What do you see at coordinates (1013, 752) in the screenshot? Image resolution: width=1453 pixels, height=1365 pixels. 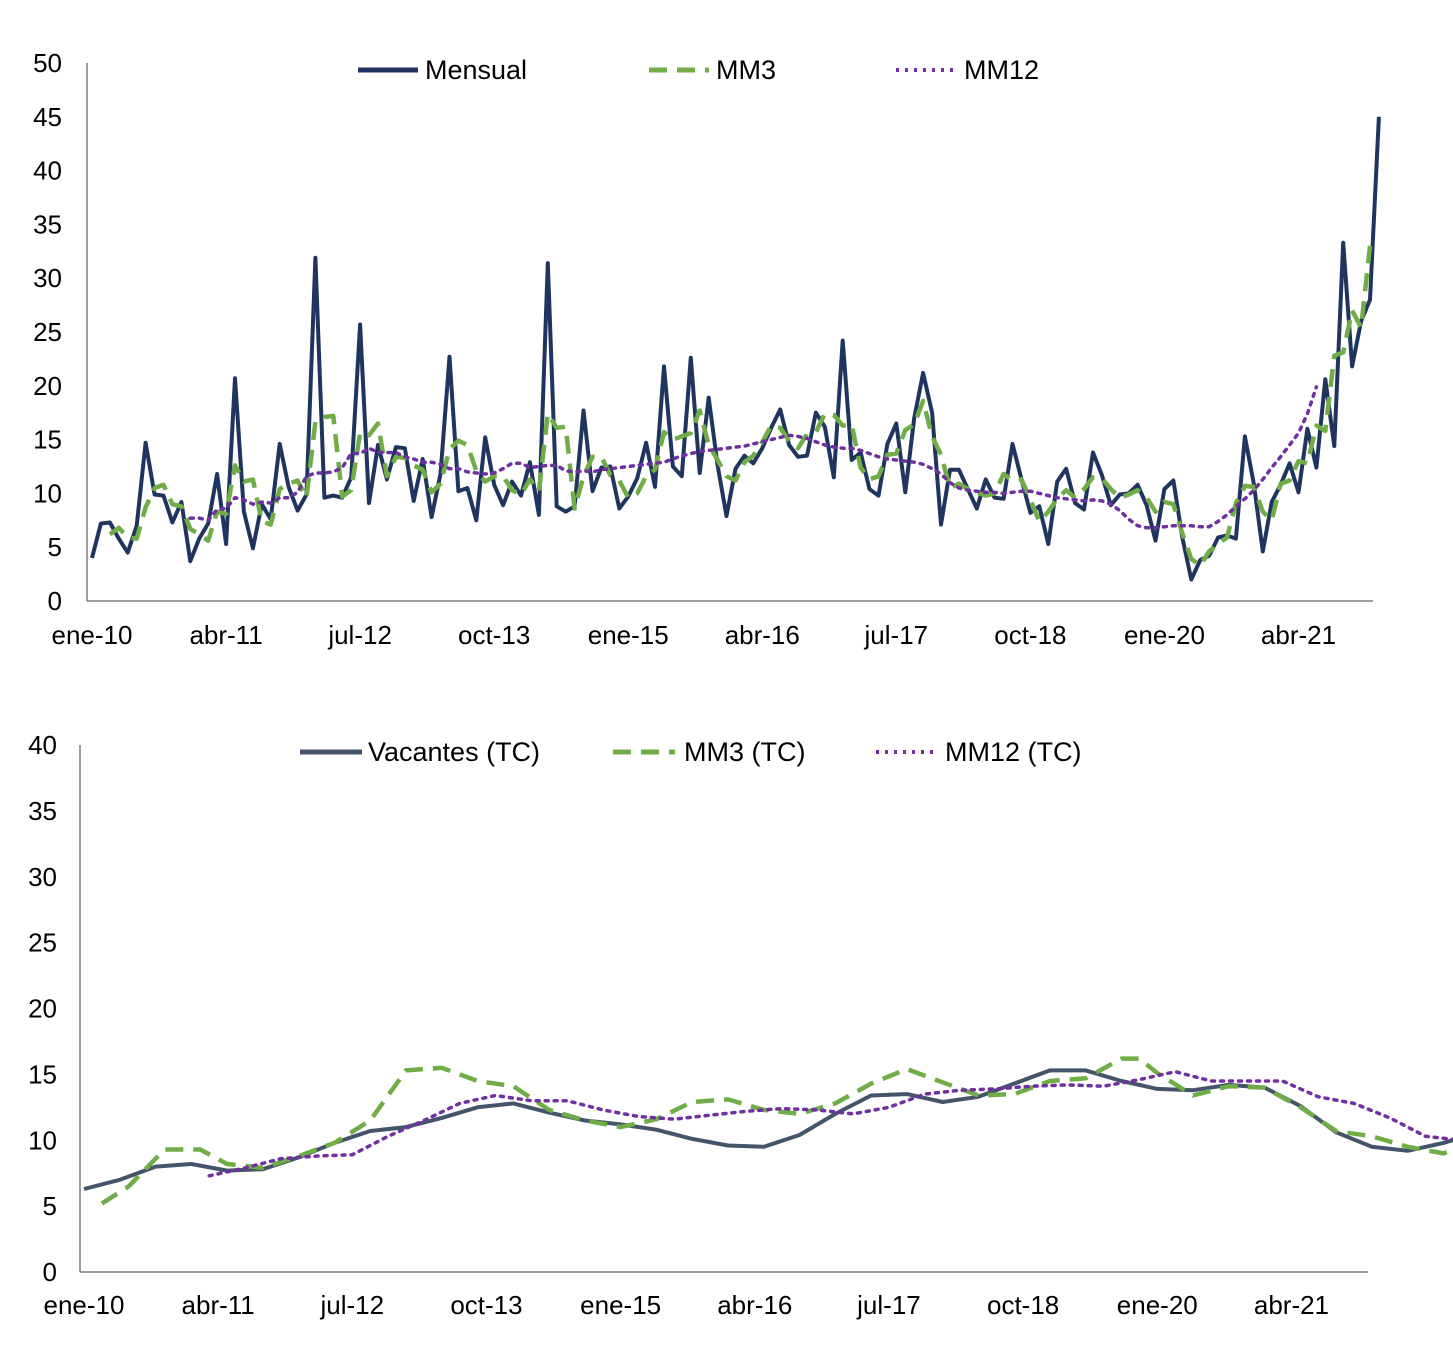 I see `legend-label-mm12-tc: MM12 (TC)` at bounding box center [1013, 752].